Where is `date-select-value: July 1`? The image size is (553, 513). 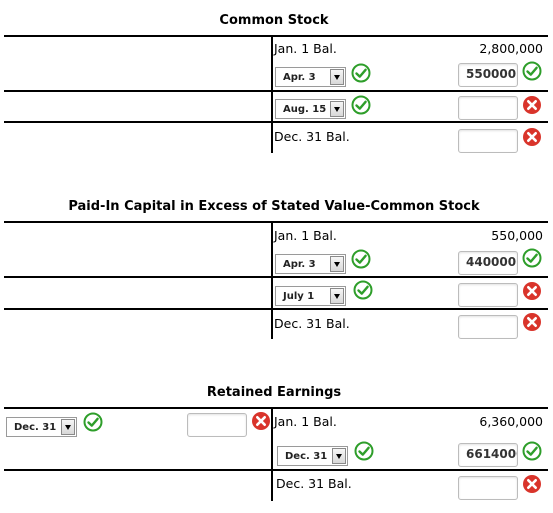
date-select-value: July 1 is located at coordinates (299, 296).